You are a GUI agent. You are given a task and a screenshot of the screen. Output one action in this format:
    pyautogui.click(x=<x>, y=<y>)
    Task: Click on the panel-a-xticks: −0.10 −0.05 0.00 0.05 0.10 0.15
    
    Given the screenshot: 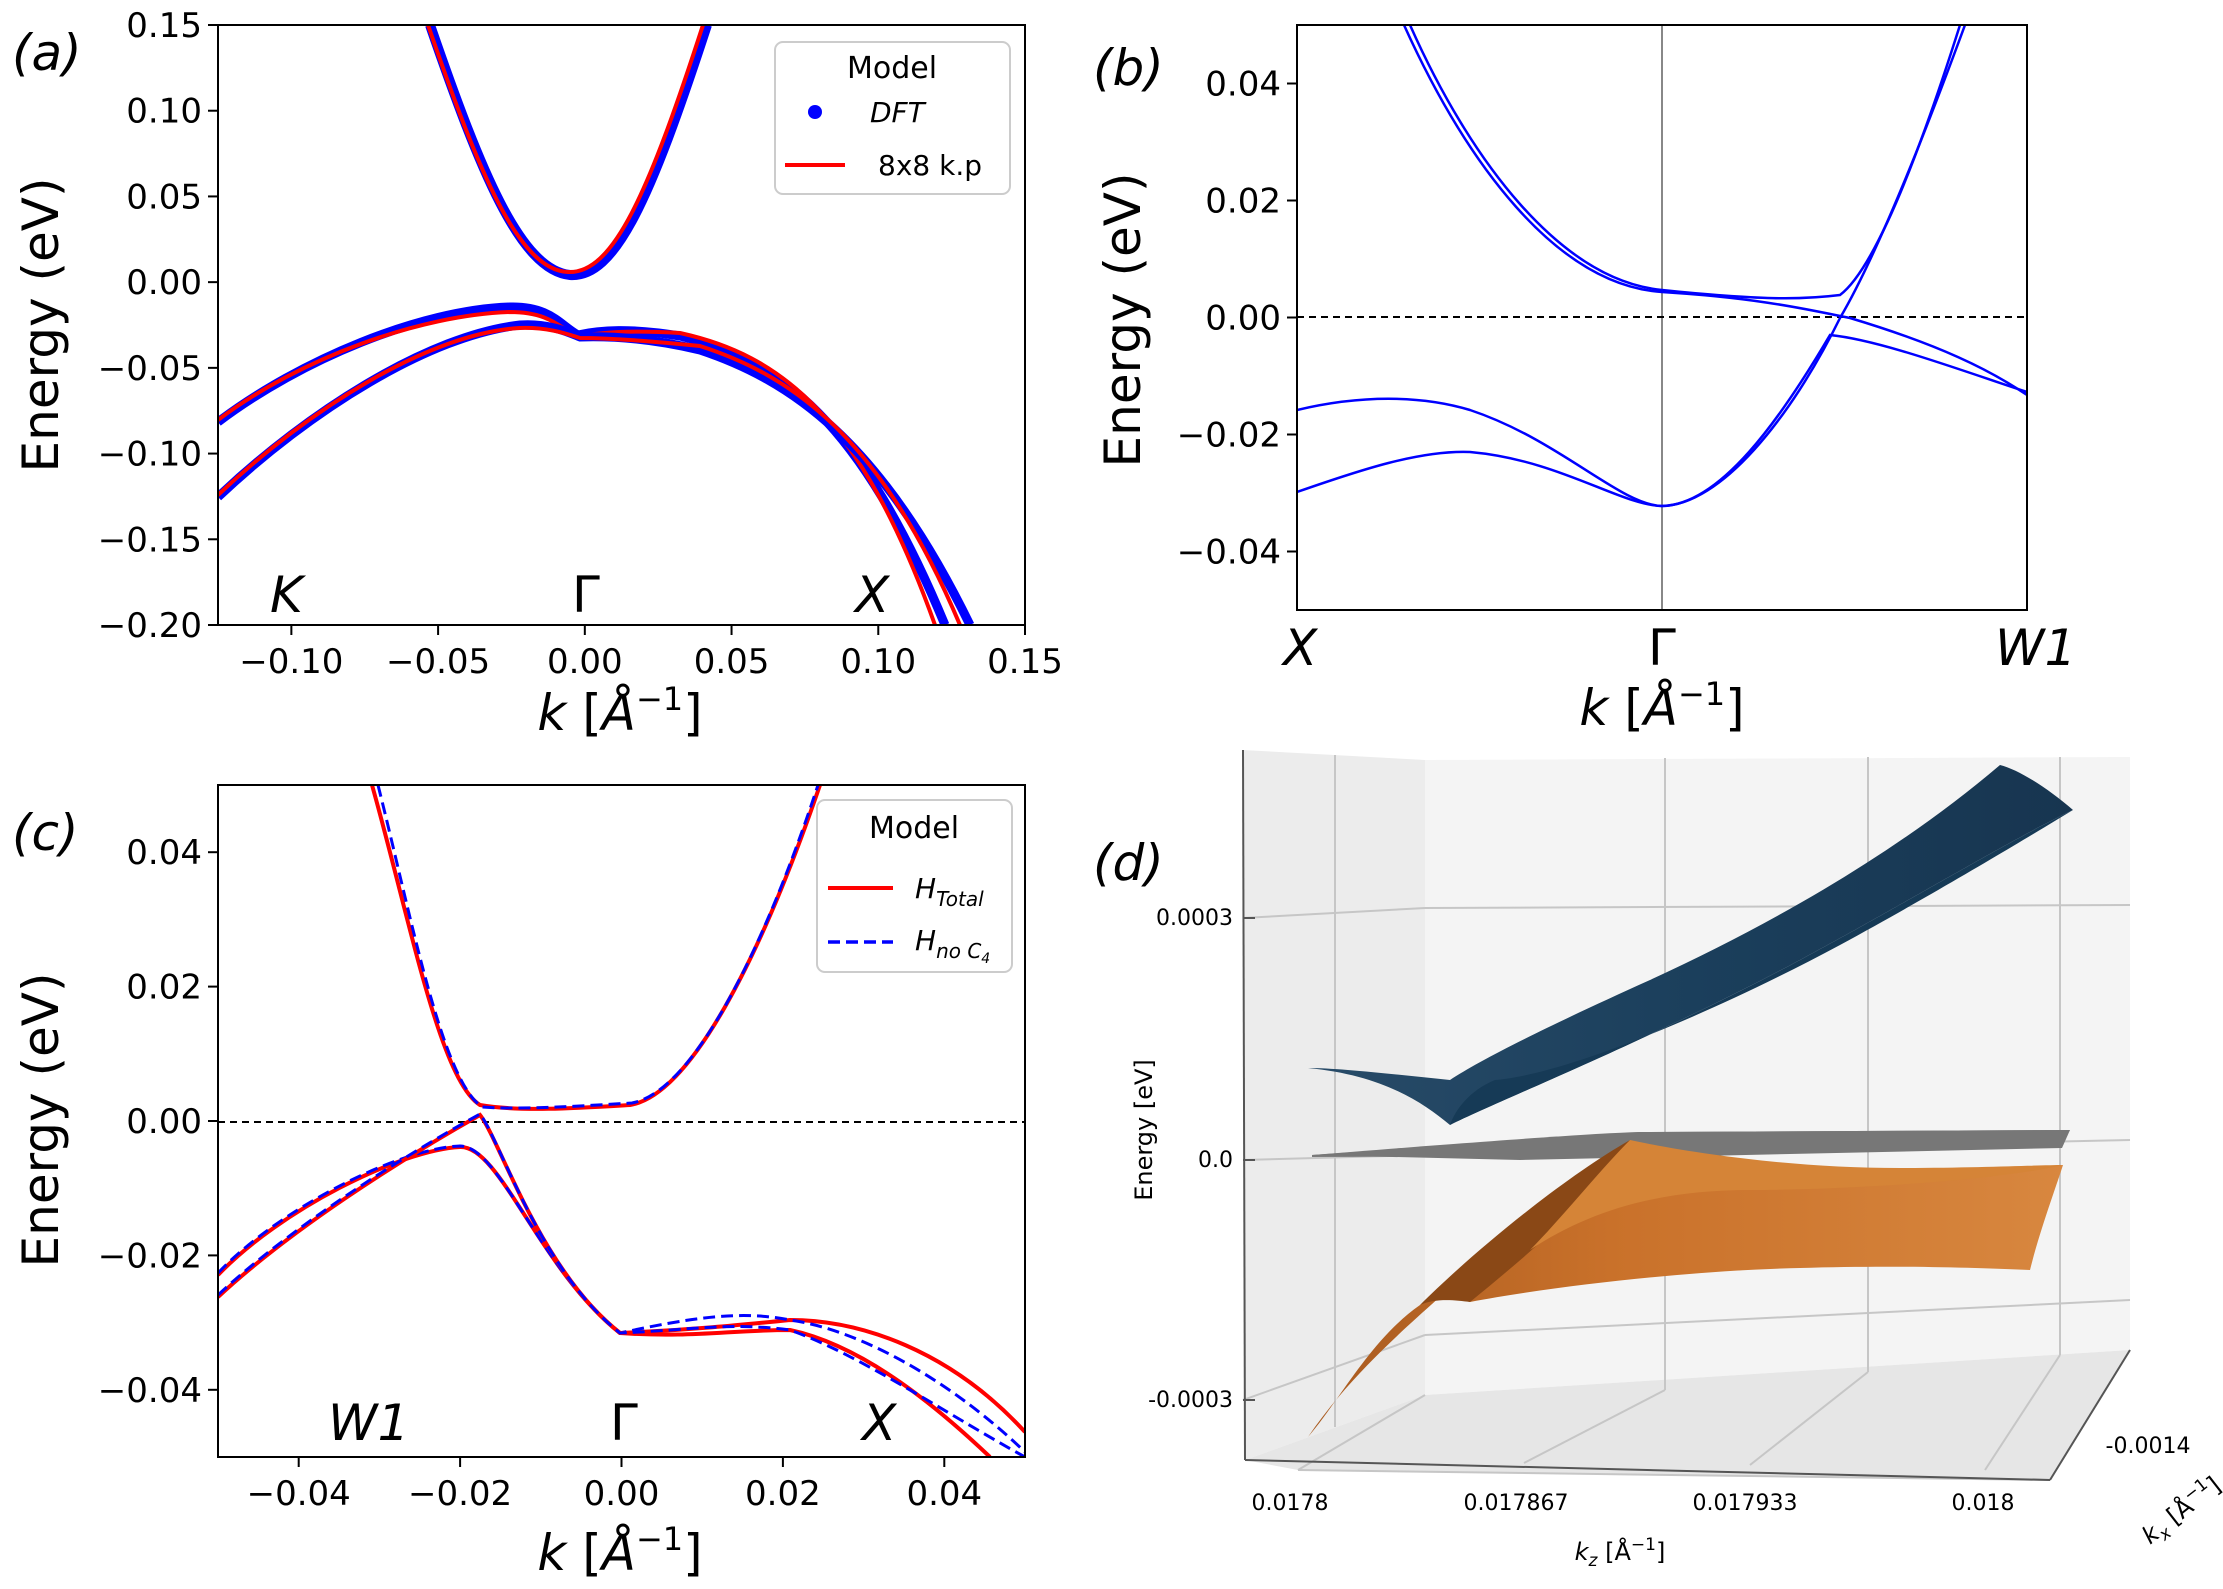 What is the action you would take?
    pyautogui.click(x=651, y=653)
    